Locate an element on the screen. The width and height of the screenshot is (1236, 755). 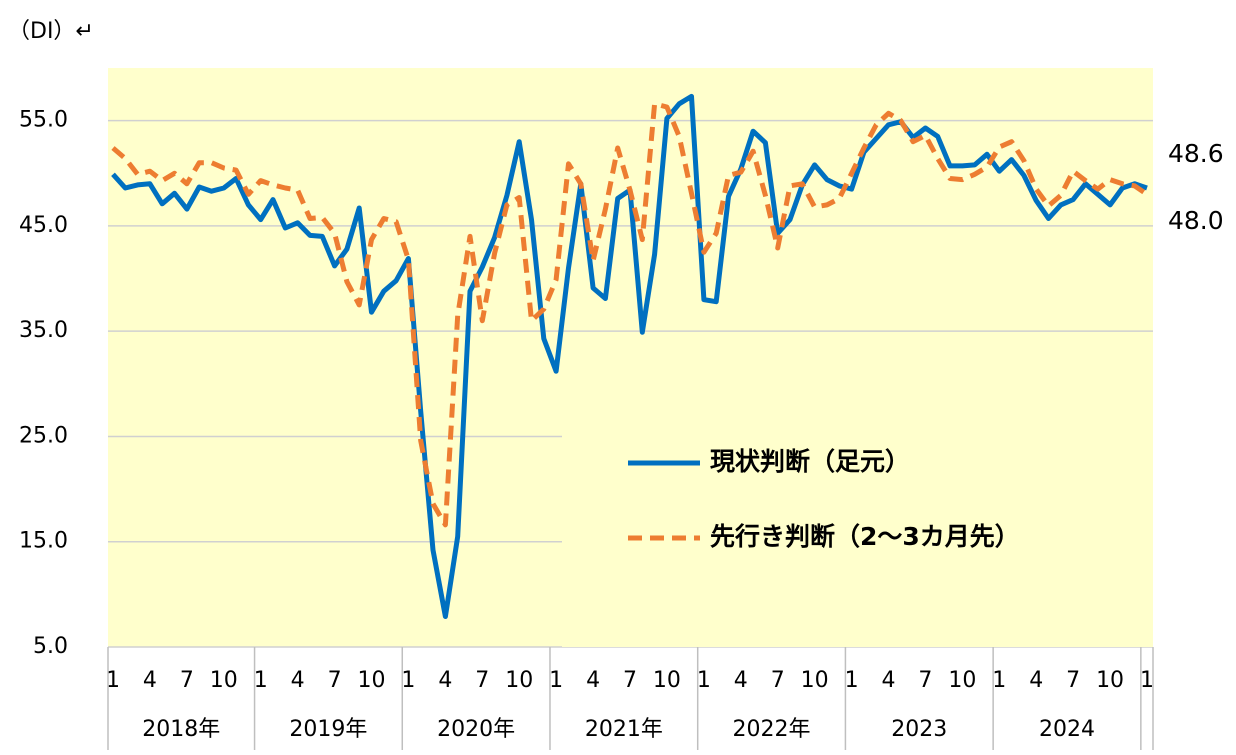
year-label: 2024 is located at coordinates (1067, 729).